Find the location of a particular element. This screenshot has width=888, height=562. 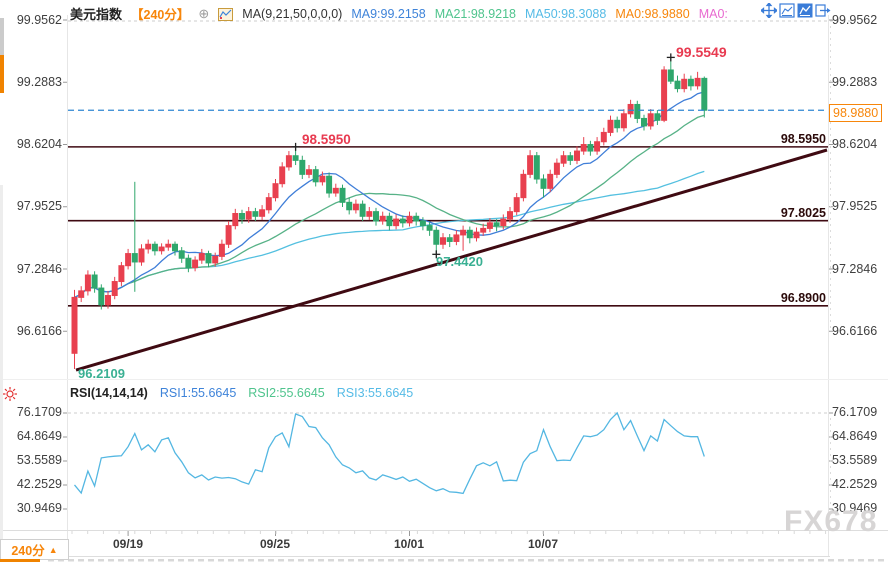

price-axis-label: 96.6166 is located at coordinates (855, 331).